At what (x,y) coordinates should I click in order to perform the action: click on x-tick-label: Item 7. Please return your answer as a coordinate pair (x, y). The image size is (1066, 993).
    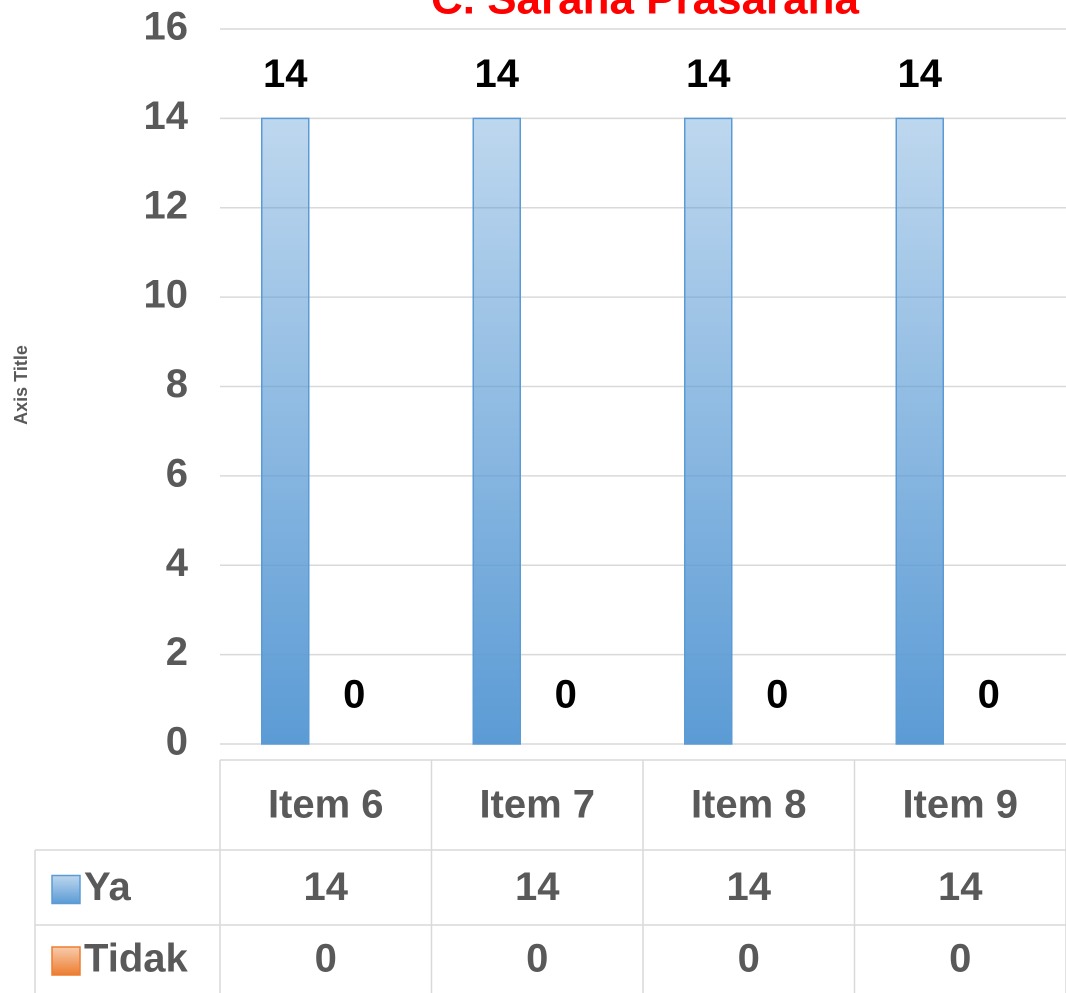
    Looking at the image, I should click on (537, 805).